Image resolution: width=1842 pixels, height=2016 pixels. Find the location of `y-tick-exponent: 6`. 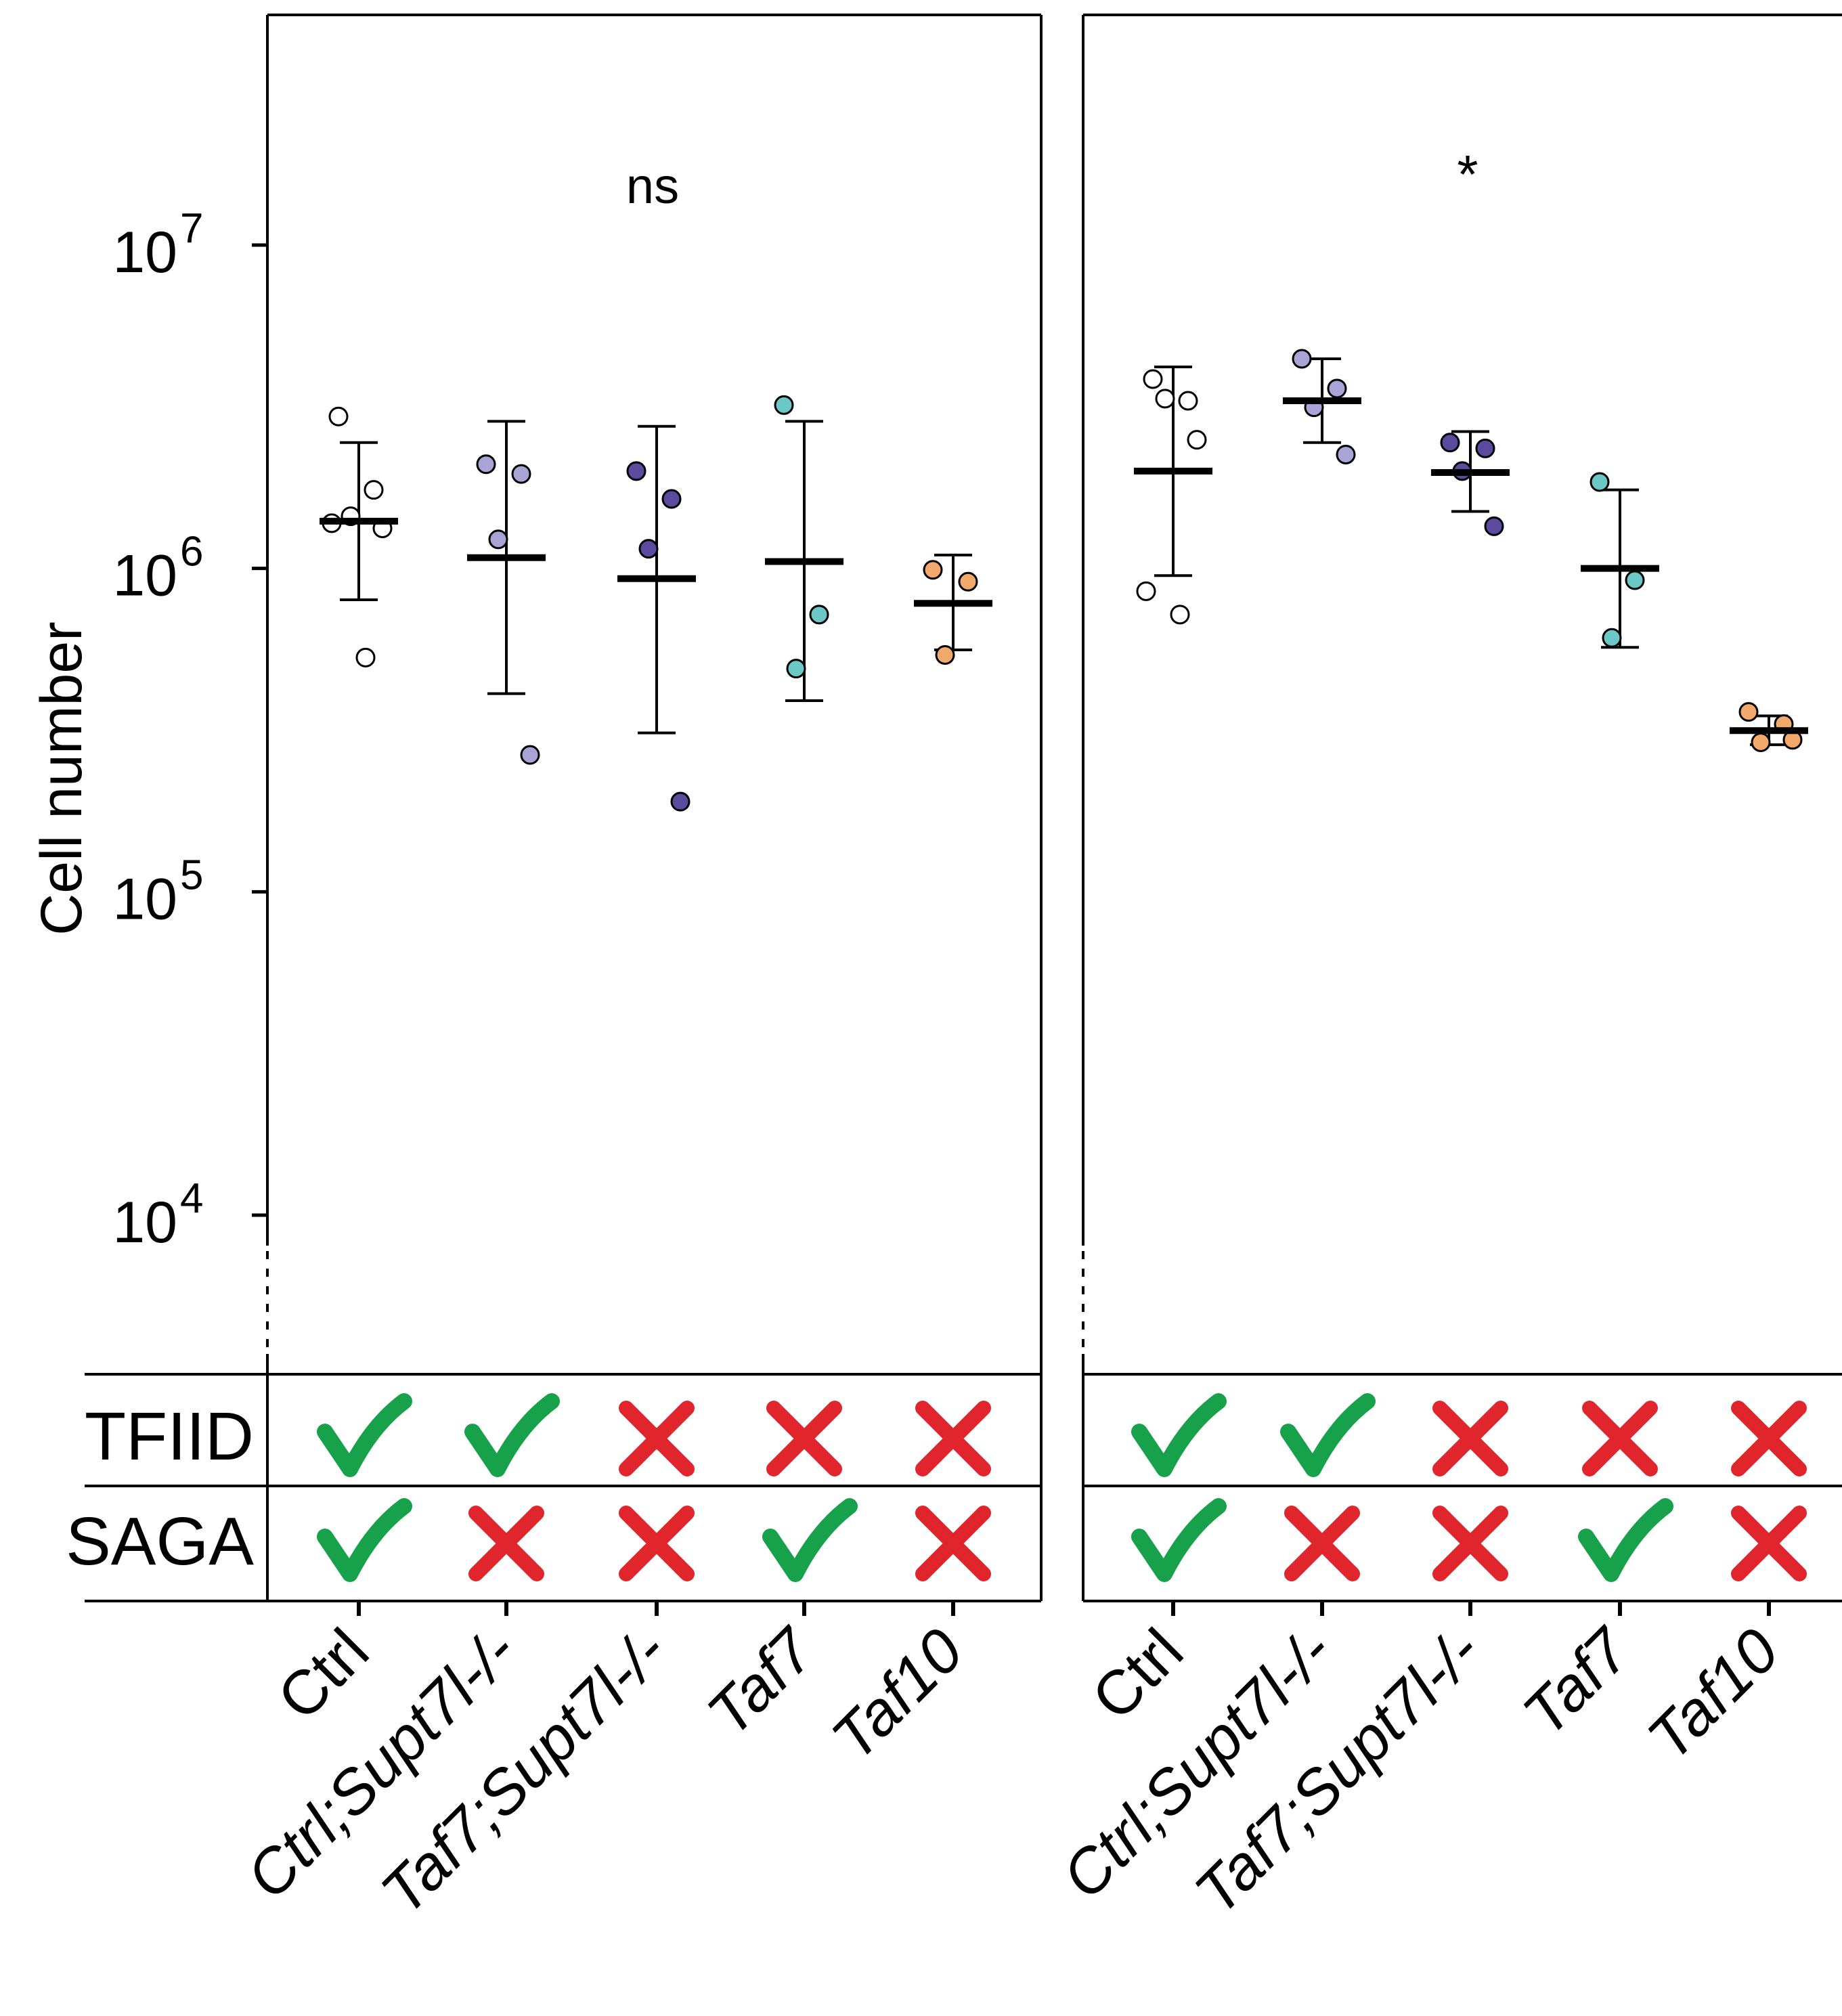

y-tick-exponent: 6 is located at coordinates (191, 552).